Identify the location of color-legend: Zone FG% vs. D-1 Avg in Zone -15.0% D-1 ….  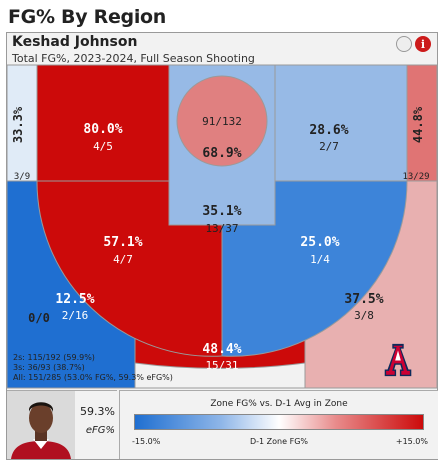
(278, 424).